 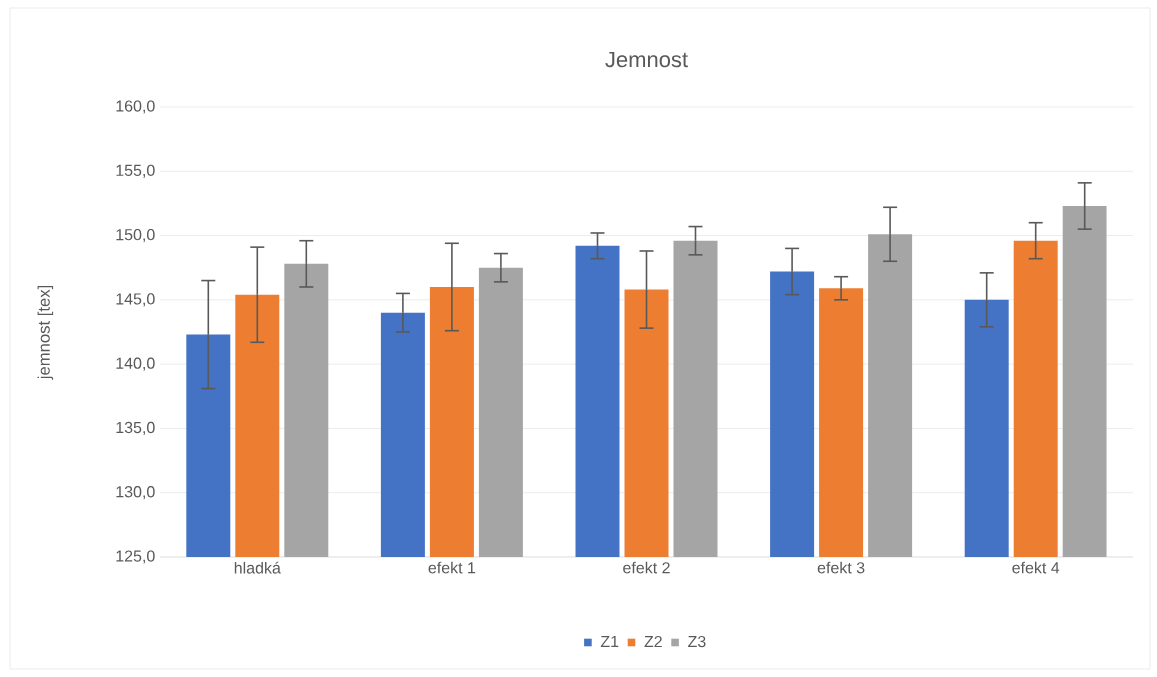 What do you see at coordinates (135, 428) in the screenshot?
I see `y-tick-label: 135,0` at bounding box center [135, 428].